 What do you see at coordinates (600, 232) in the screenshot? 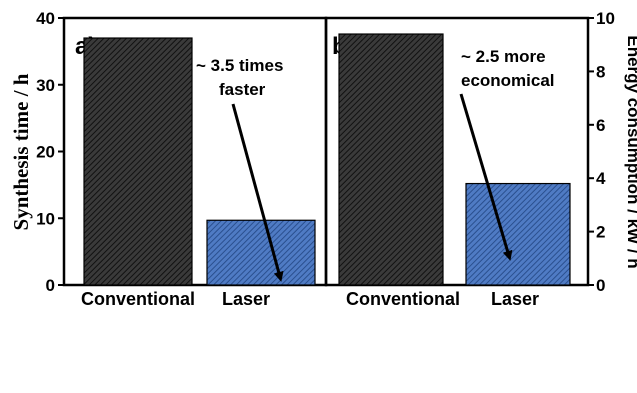
I see `panel-b-ytick-label: 2` at bounding box center [600, 232].